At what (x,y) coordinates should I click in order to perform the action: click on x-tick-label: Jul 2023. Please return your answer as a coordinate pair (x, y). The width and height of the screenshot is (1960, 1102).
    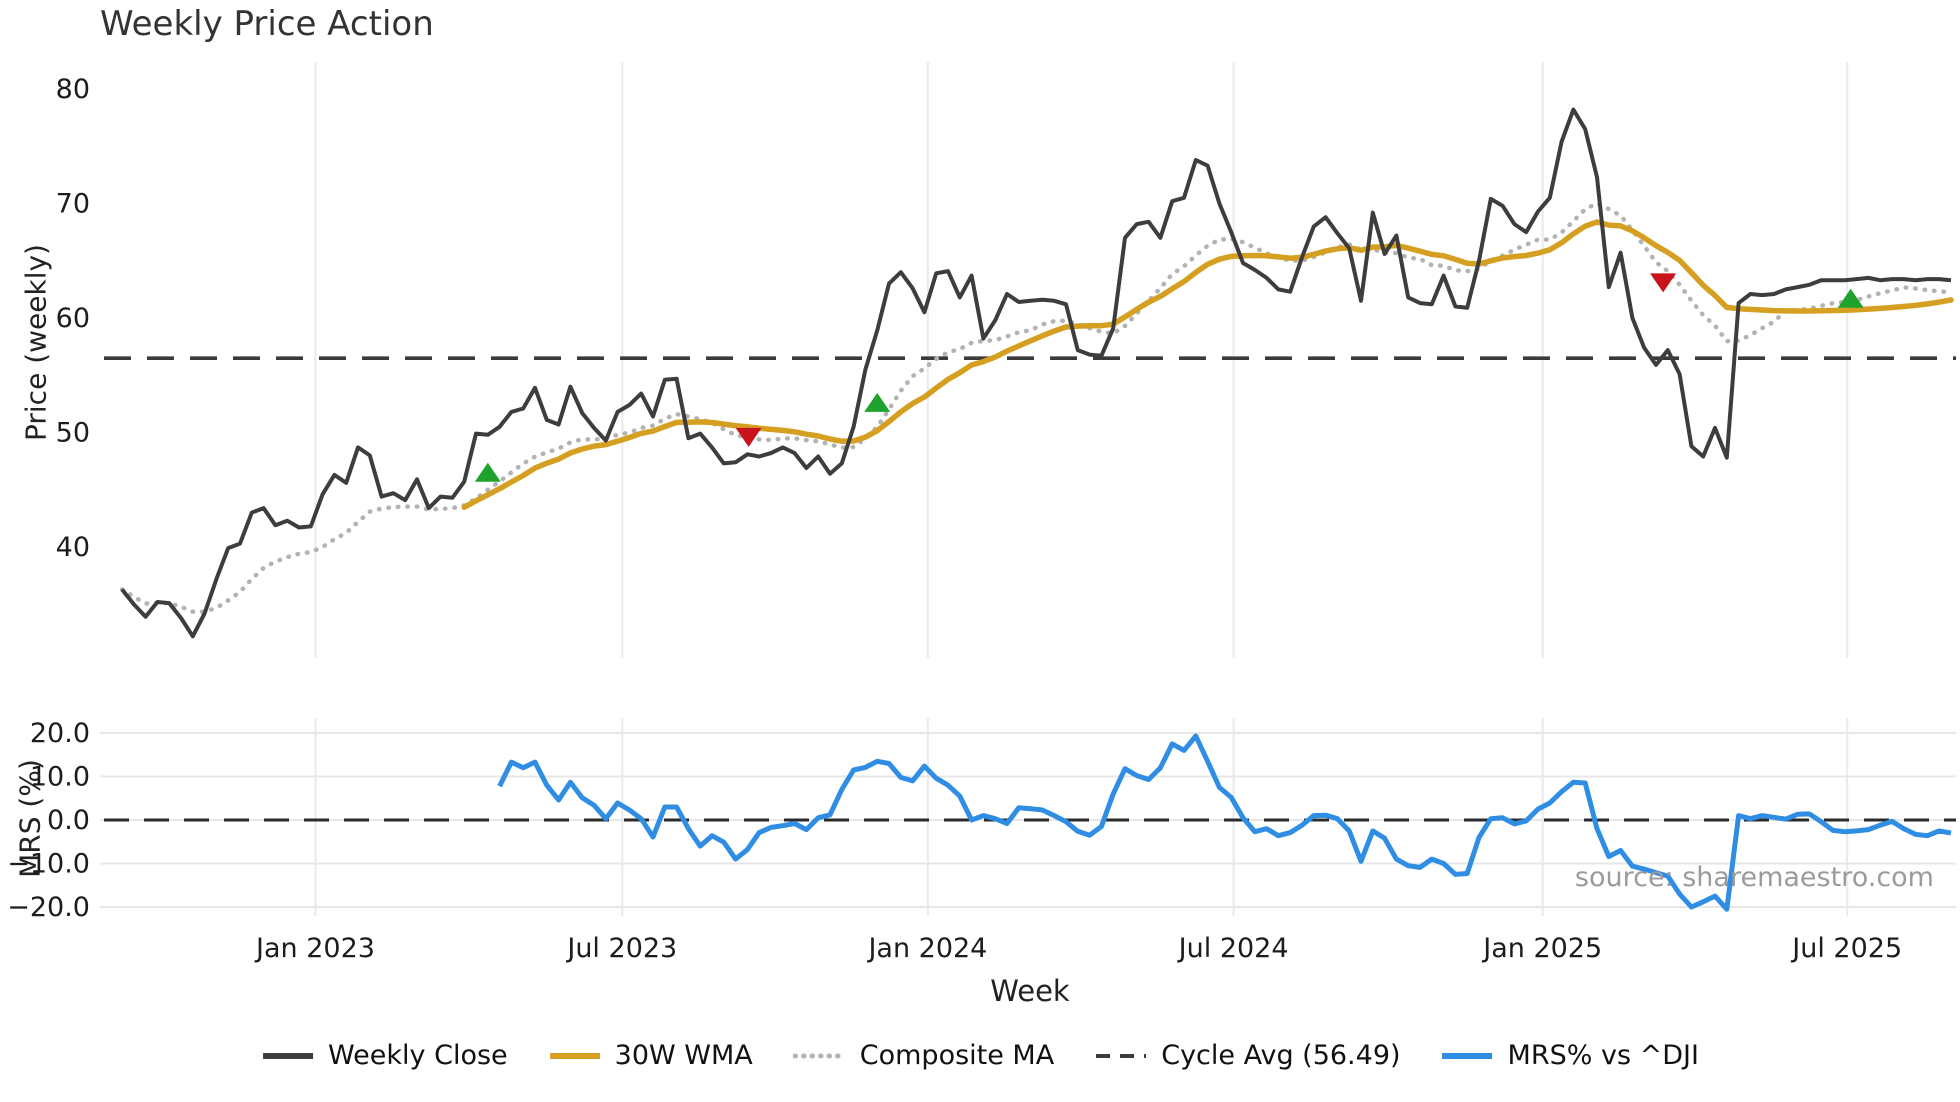
    Looking at the image, I should click on (621, 948).